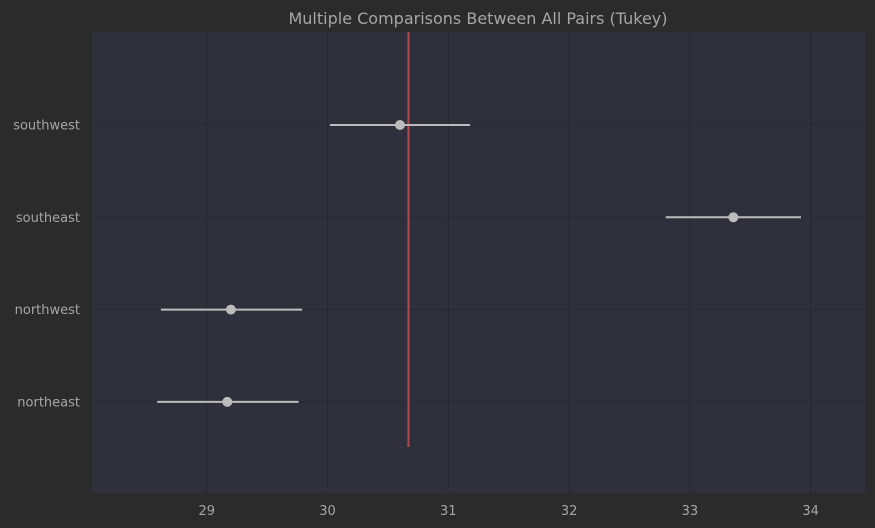 The height and width of the screenshot is (528, 875). I want to click on x-tick-label-31: 31, so click(448, 511).